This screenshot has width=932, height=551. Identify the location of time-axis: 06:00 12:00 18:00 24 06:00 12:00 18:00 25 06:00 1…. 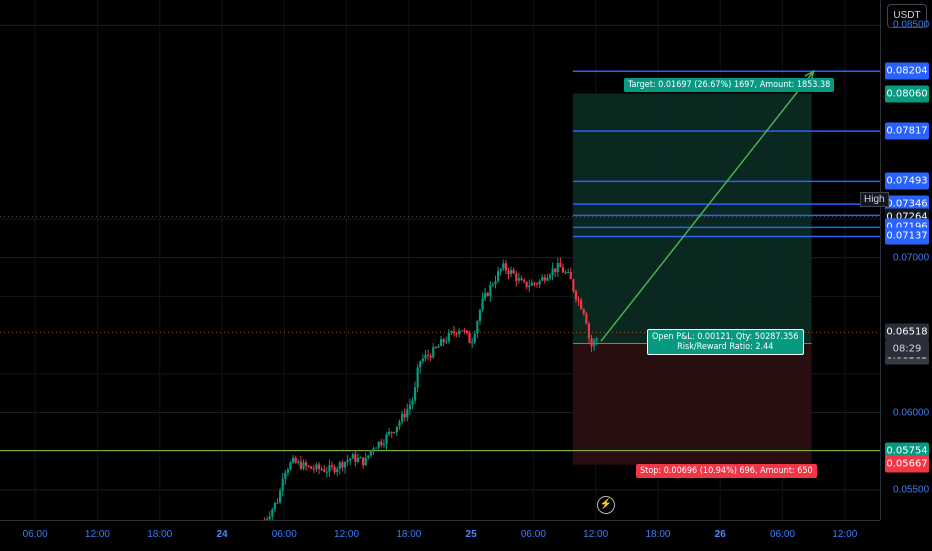
(440, 535).